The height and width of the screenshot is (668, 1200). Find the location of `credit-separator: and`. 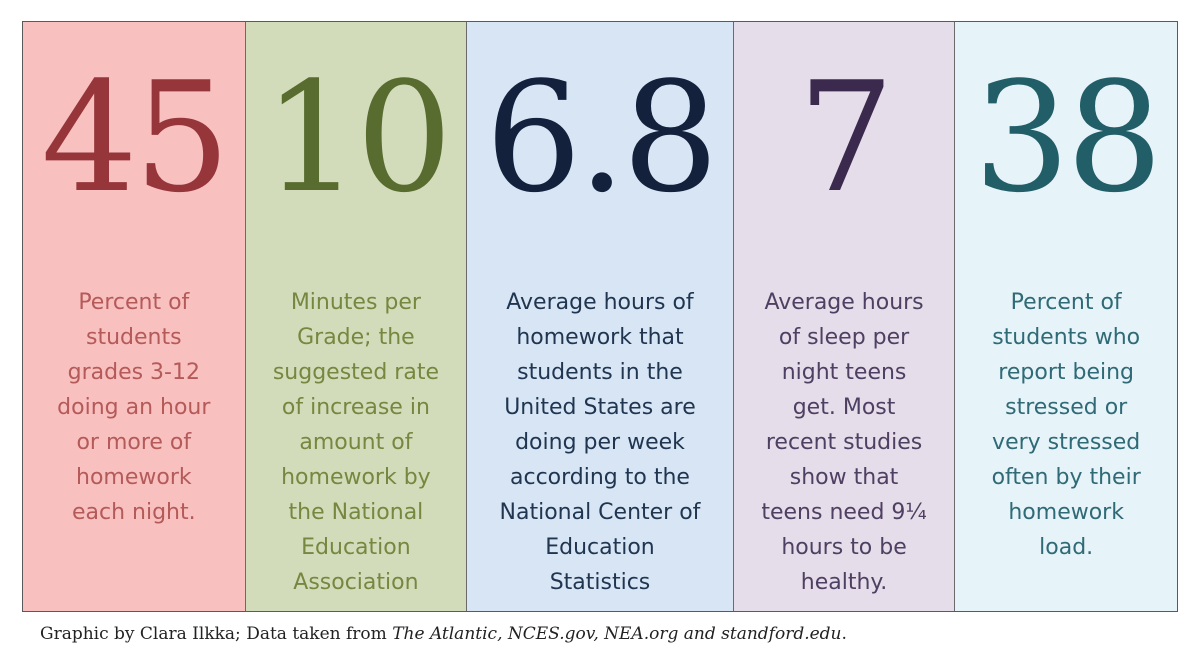

credit-separator: and is located at coordinates (700, 634).